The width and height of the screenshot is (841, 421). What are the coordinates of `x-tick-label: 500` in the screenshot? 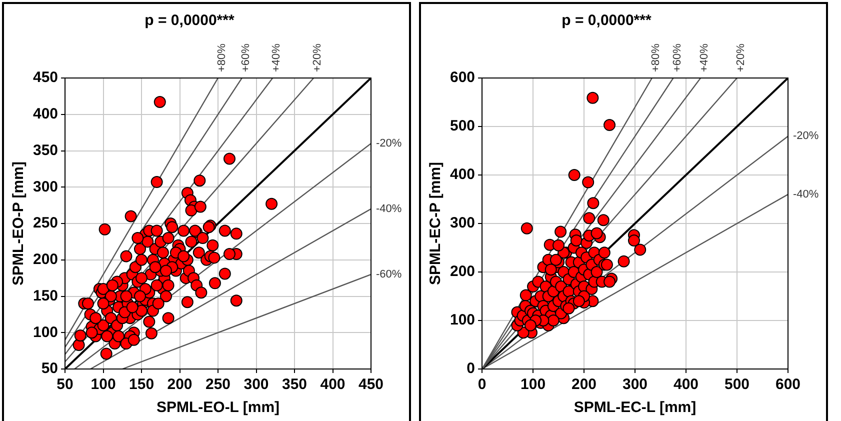 It's located at (737, 385).